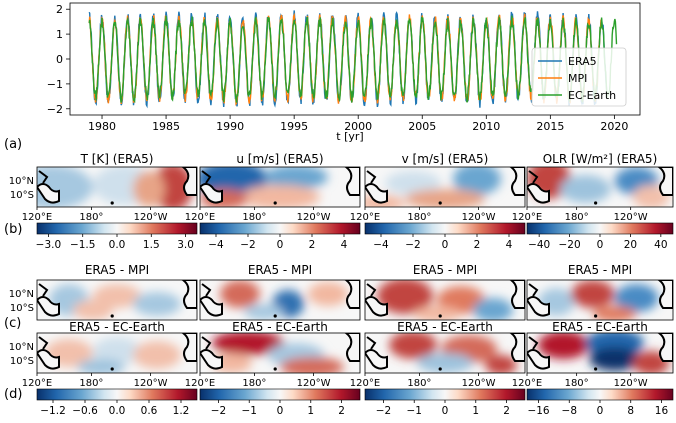  Describe the element at coordinates (85, 411) in the screenshot. I see `colorbar-tick-label: −0.6` at that location.